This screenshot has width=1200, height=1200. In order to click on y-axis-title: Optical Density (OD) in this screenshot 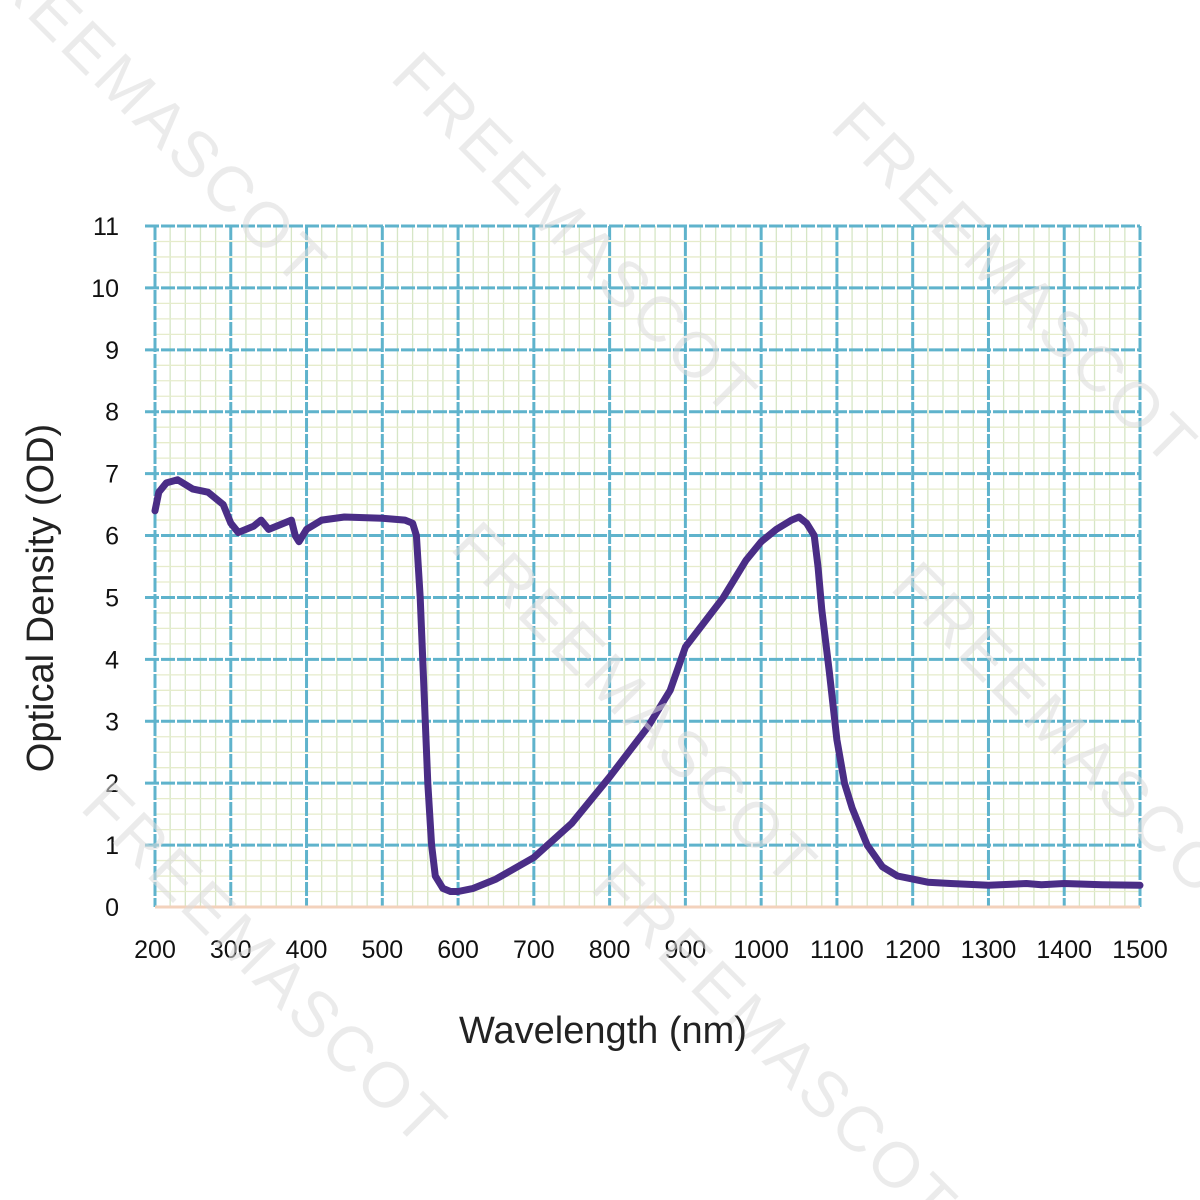, I will do `click(41, 598)`.